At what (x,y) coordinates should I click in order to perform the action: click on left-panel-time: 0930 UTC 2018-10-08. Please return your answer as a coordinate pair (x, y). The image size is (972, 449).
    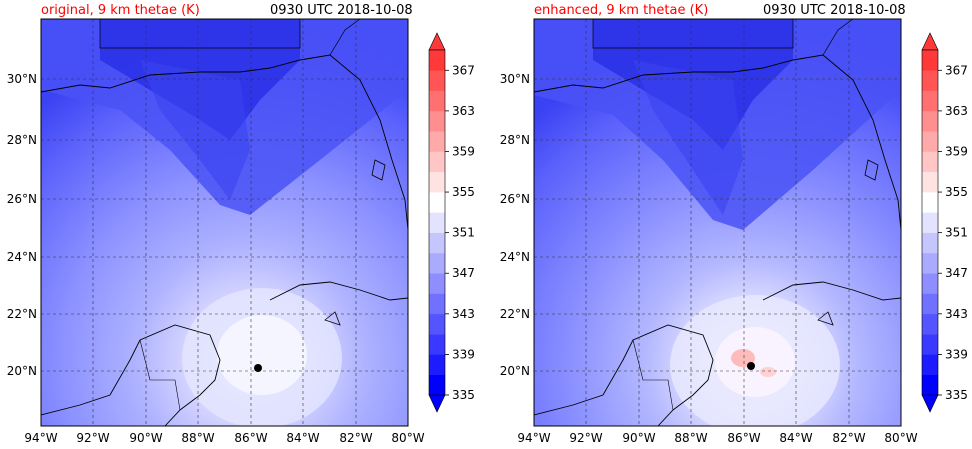
    Looking at the image, I should click on (341, 10).